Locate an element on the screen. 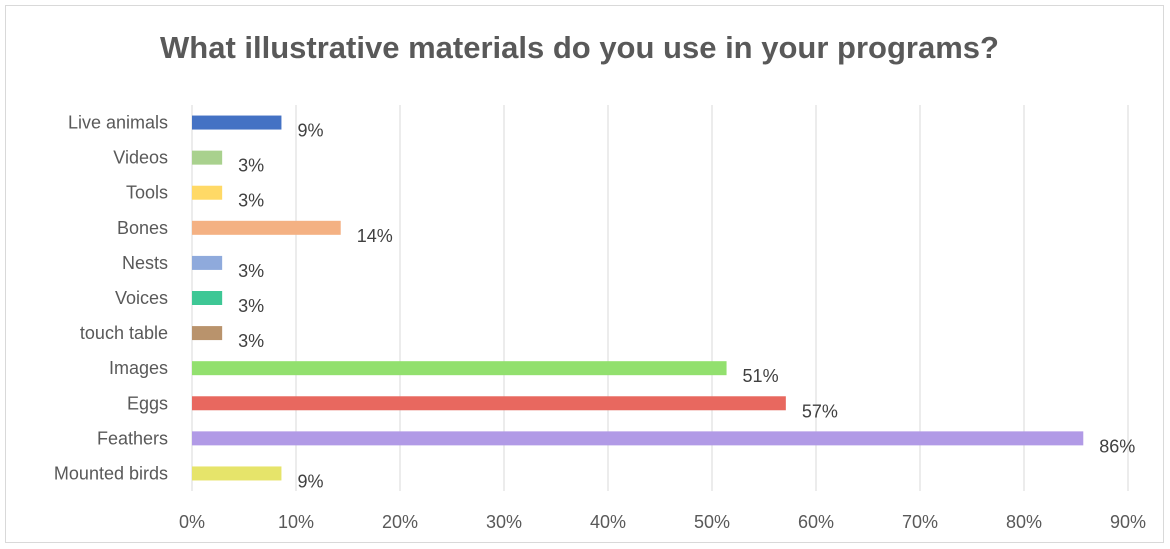 This screenshot has width=1170, height=549. data-label: 57% is located at coordinates (820, 411).